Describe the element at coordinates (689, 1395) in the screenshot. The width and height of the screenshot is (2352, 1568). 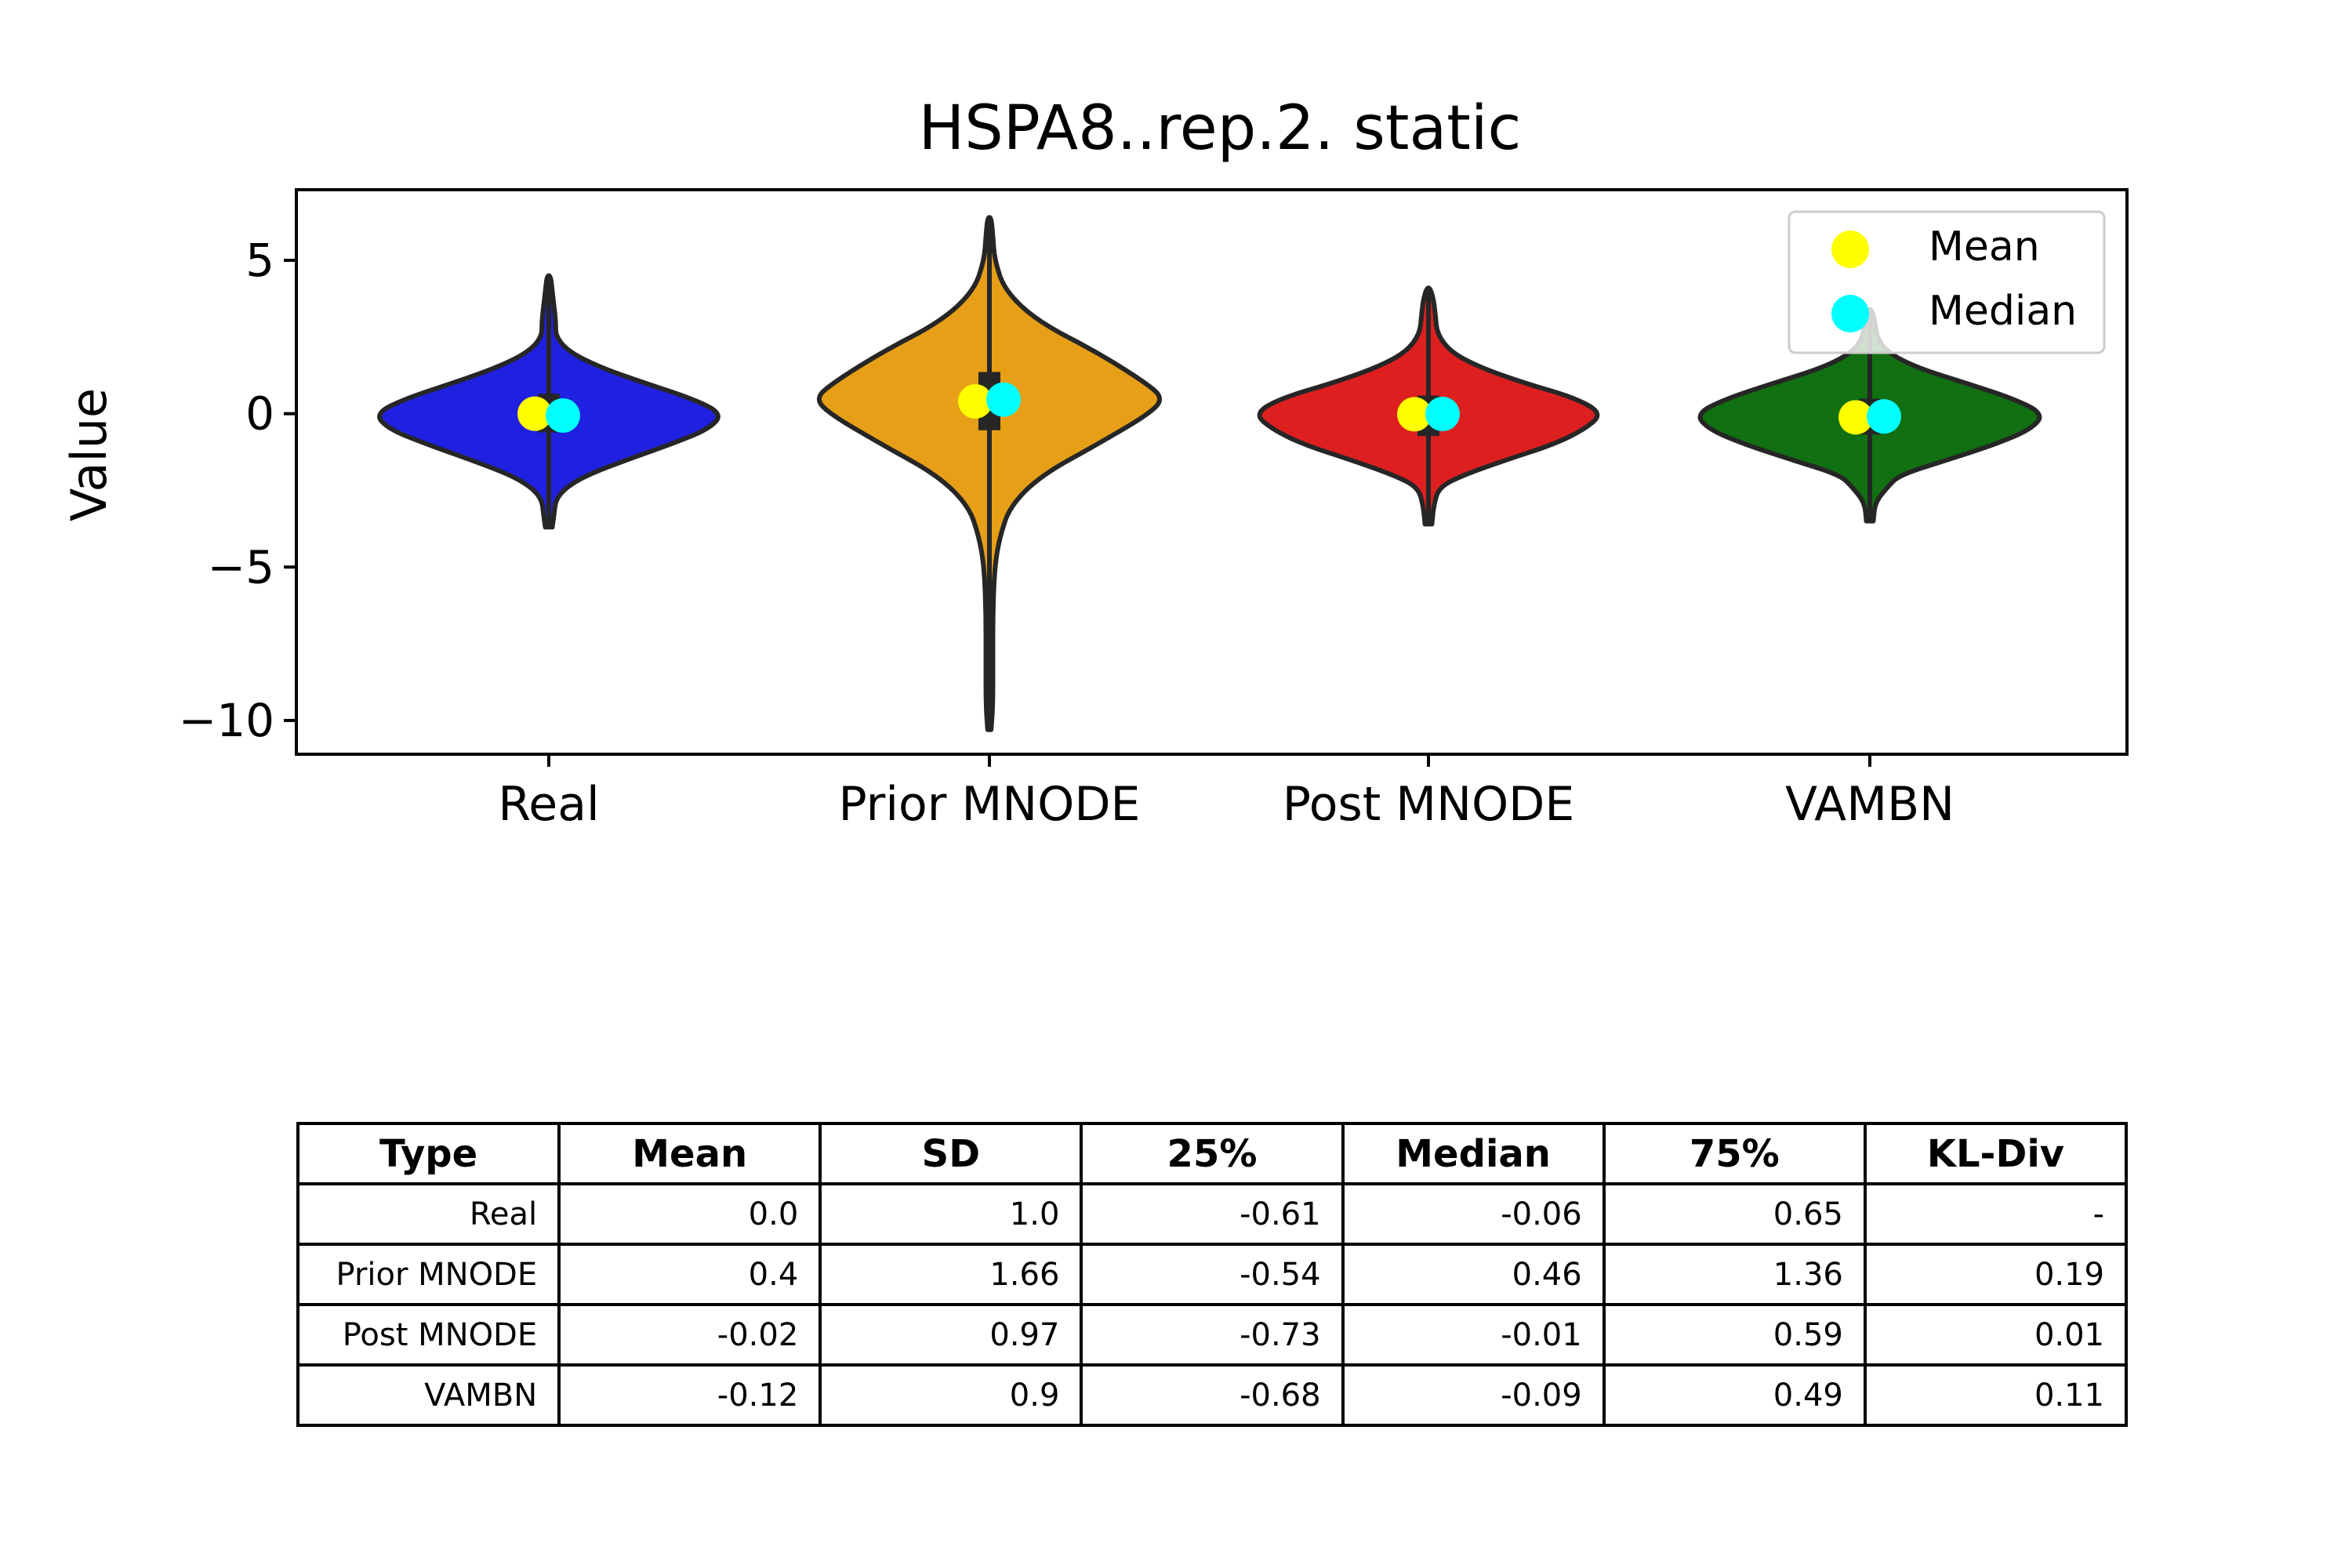
I see `cell-mean: -0.12` at that location.